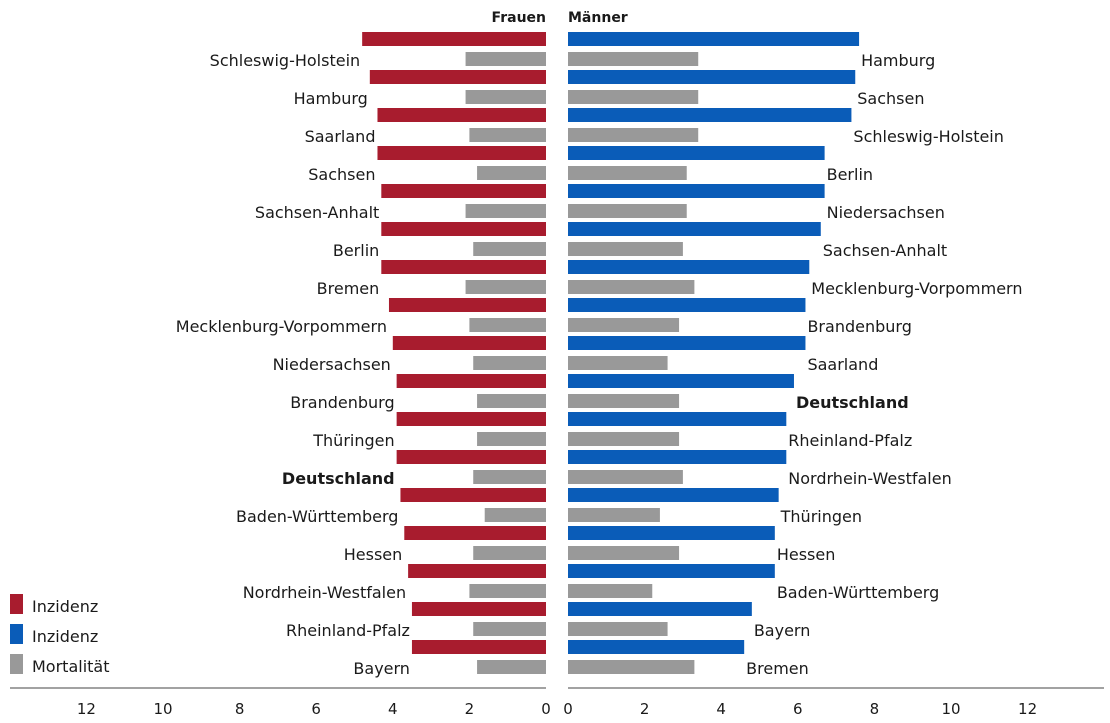  Describe the element at coordinates (598, 18) in the screenshot. I see `panel-title-maenner: Männer` at that location.